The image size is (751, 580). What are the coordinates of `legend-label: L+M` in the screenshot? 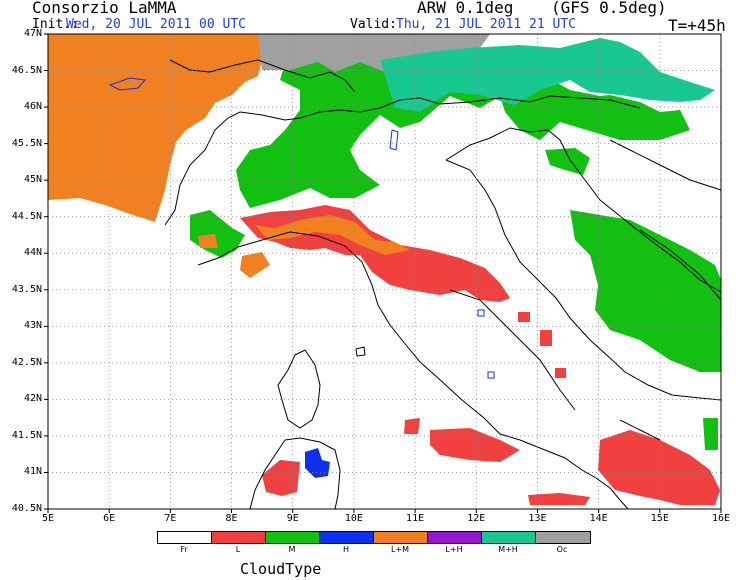 It's located at (400, 549).